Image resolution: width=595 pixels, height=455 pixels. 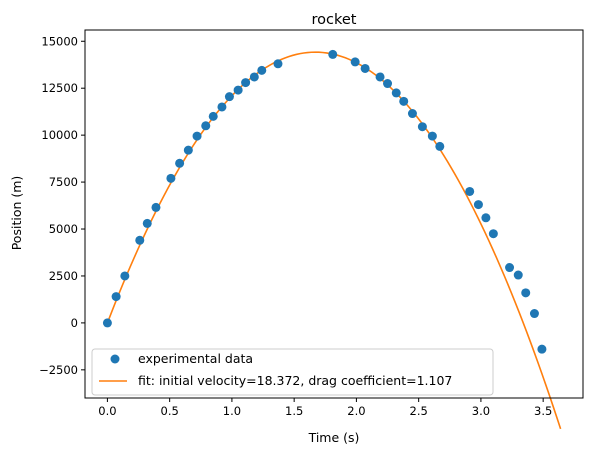 I want to click on x-tick-label: 0.0, so click(x=107, y=411).